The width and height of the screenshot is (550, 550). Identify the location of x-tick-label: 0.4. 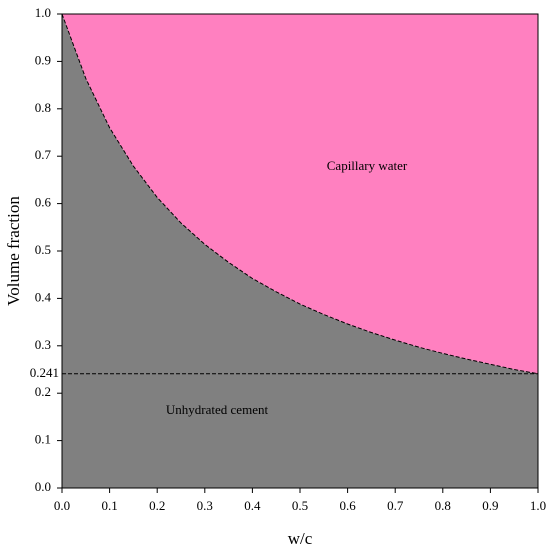
(252, 505).